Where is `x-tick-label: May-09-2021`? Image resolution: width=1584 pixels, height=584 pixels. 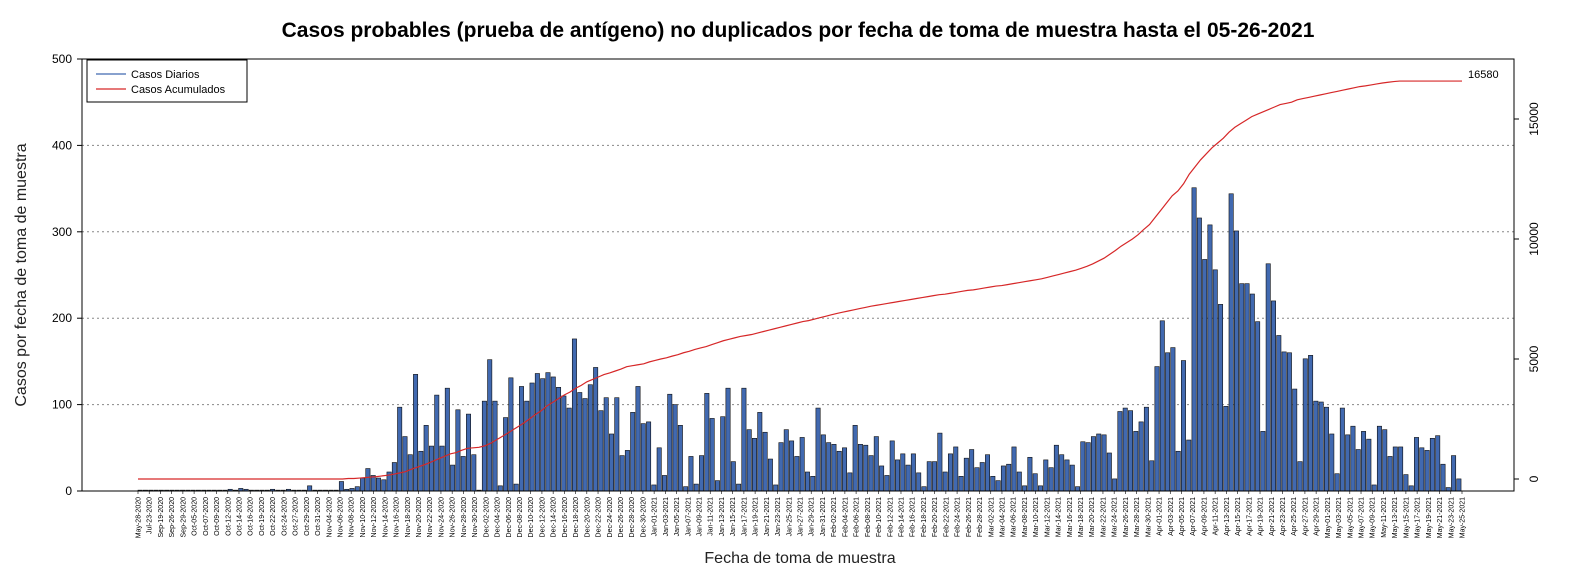 x-tick-label: May-09-2021 is located at coordinates (1373, 517).